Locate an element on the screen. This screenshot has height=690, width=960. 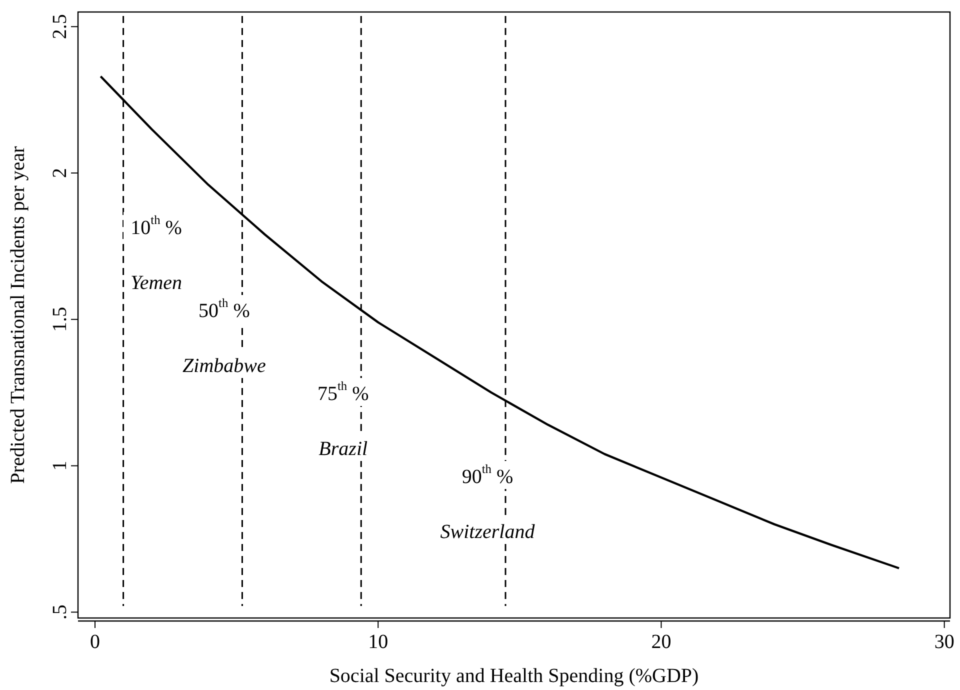
x-tick-label: 10 is located at coordinates (378, 642).